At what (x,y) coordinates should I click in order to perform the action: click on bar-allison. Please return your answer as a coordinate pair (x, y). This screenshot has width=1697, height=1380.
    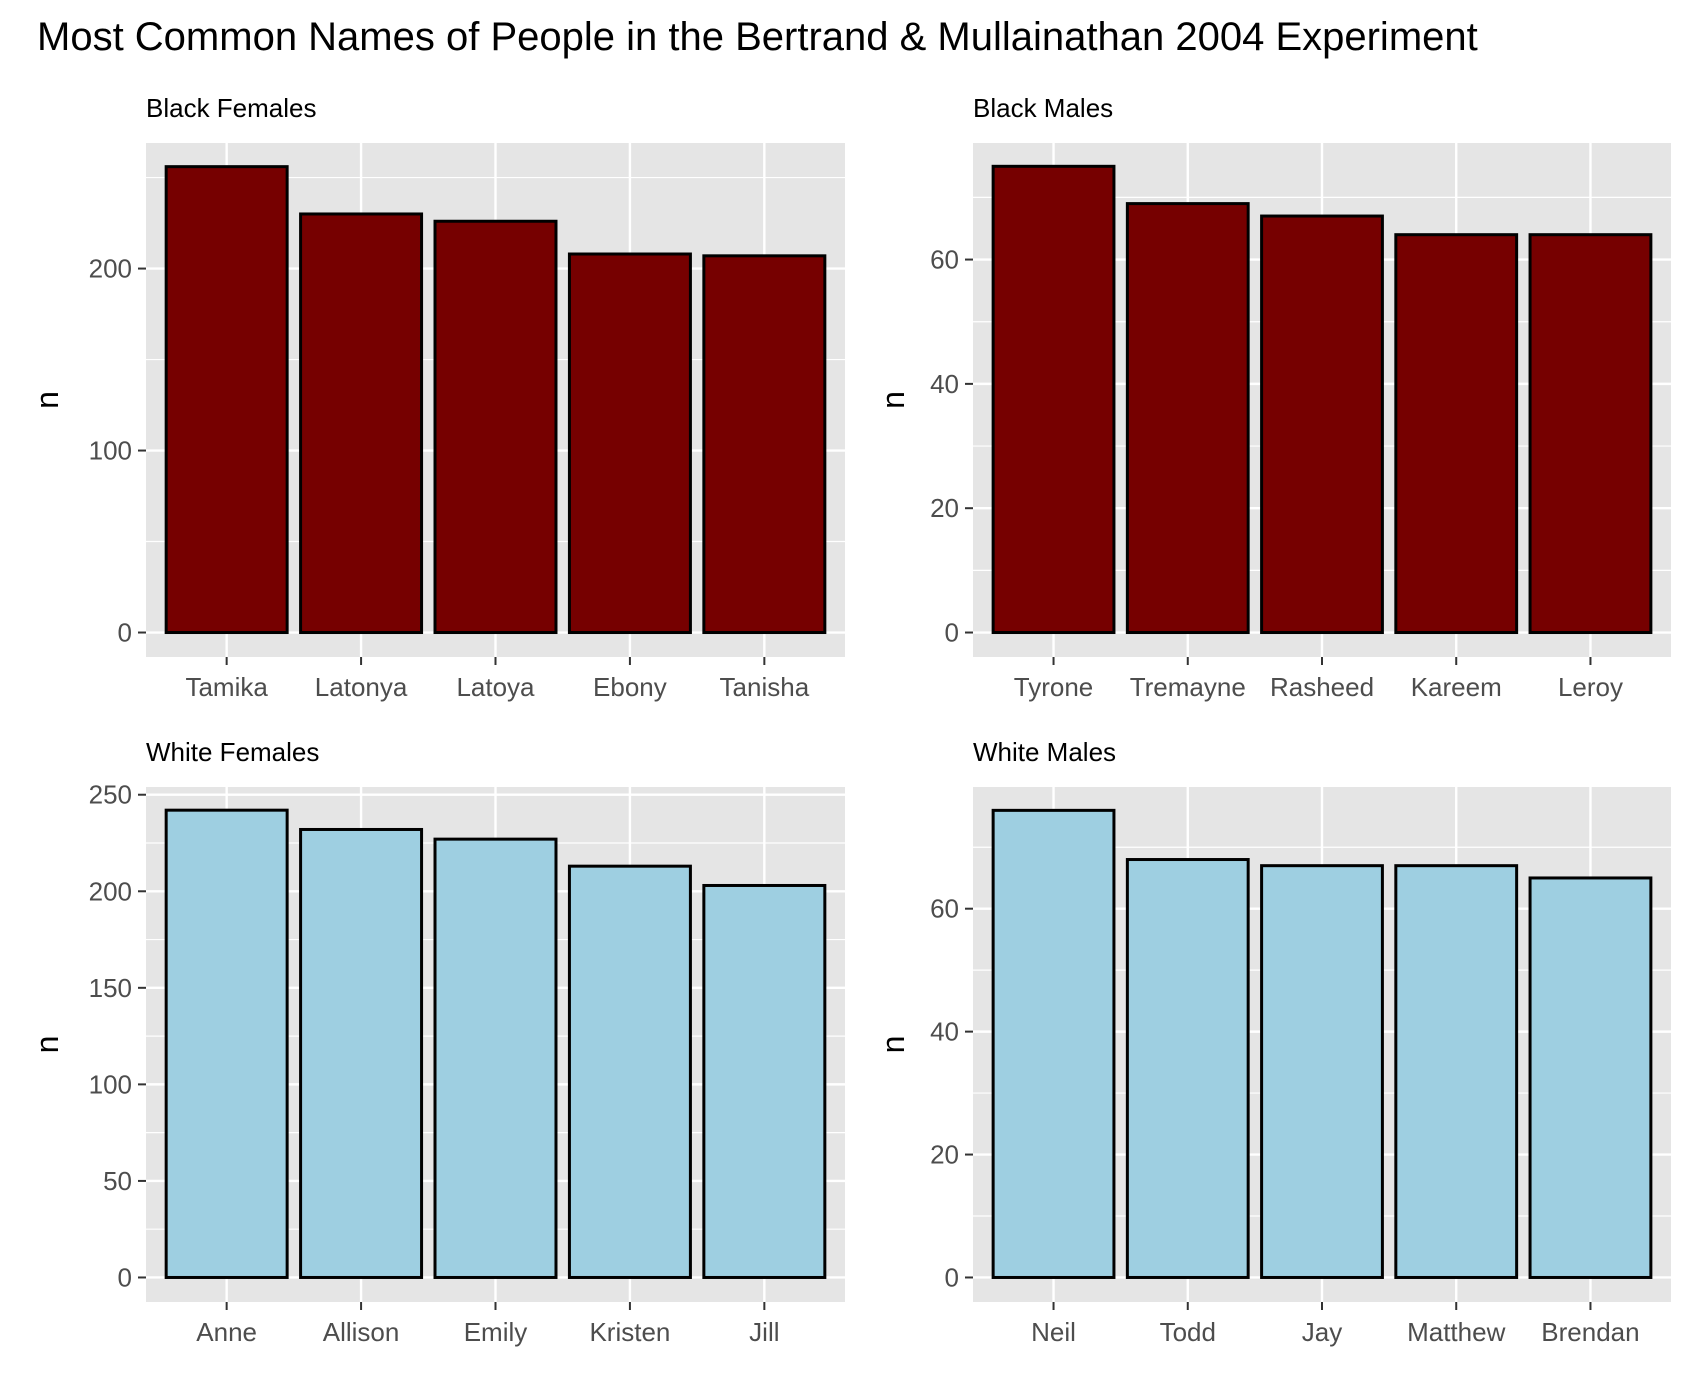
    Looking at the image, I should click on (361, 1053).